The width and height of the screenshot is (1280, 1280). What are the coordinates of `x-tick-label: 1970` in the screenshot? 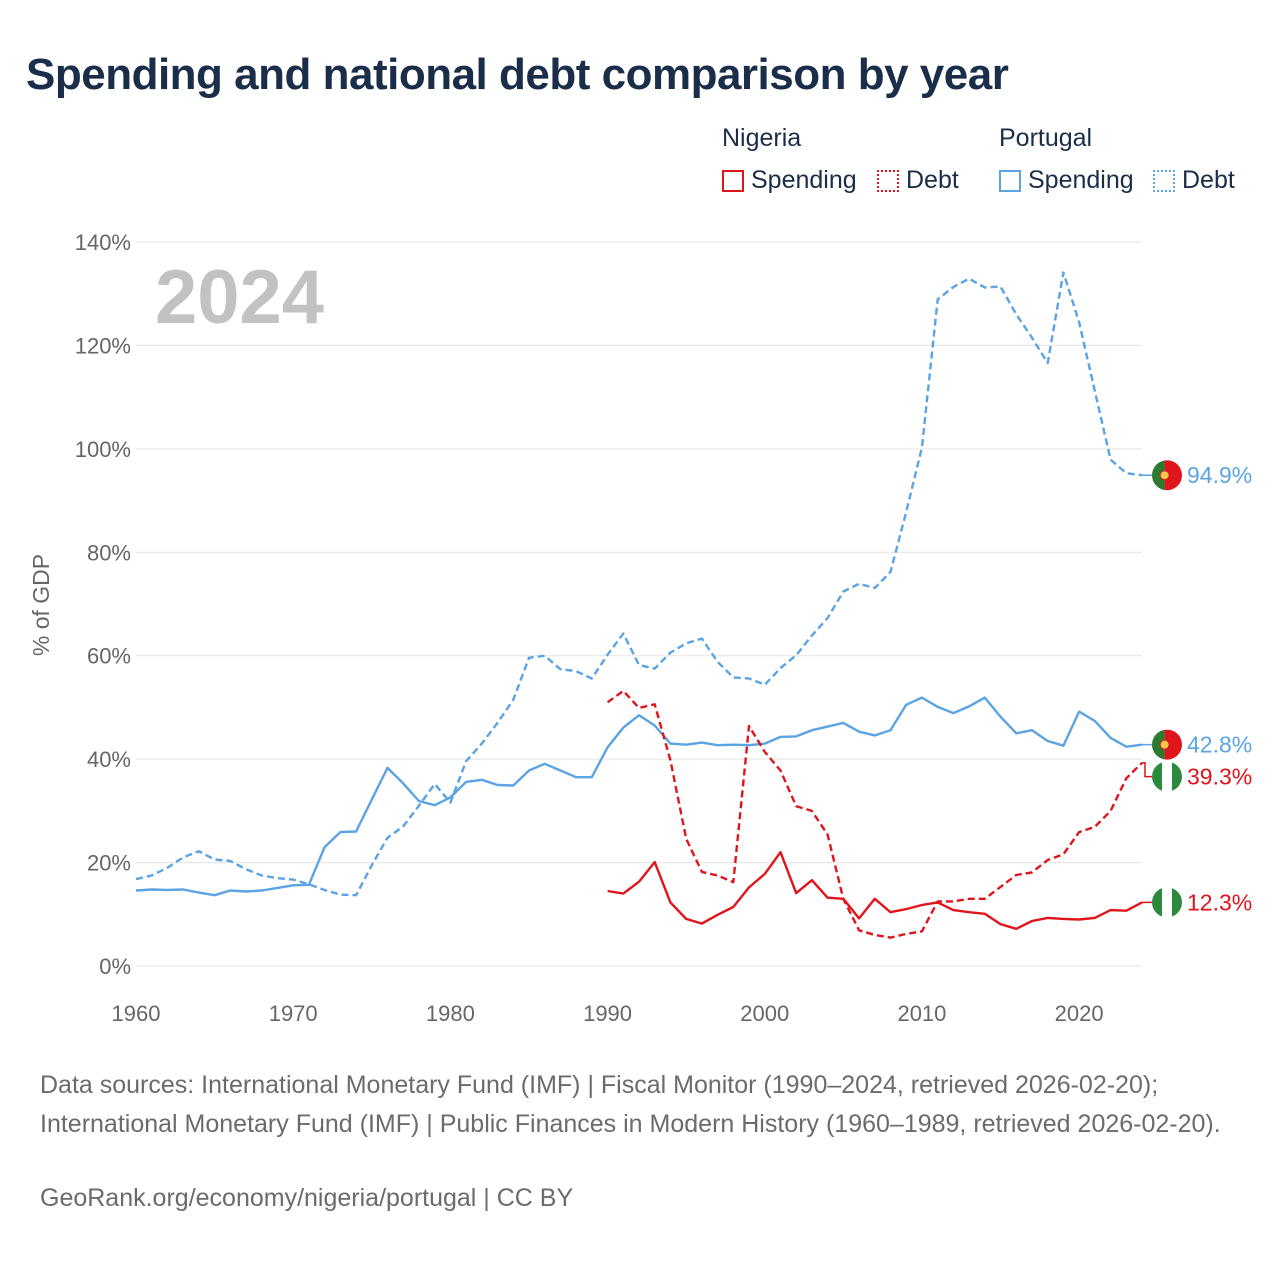 It's located at (293, 1013).